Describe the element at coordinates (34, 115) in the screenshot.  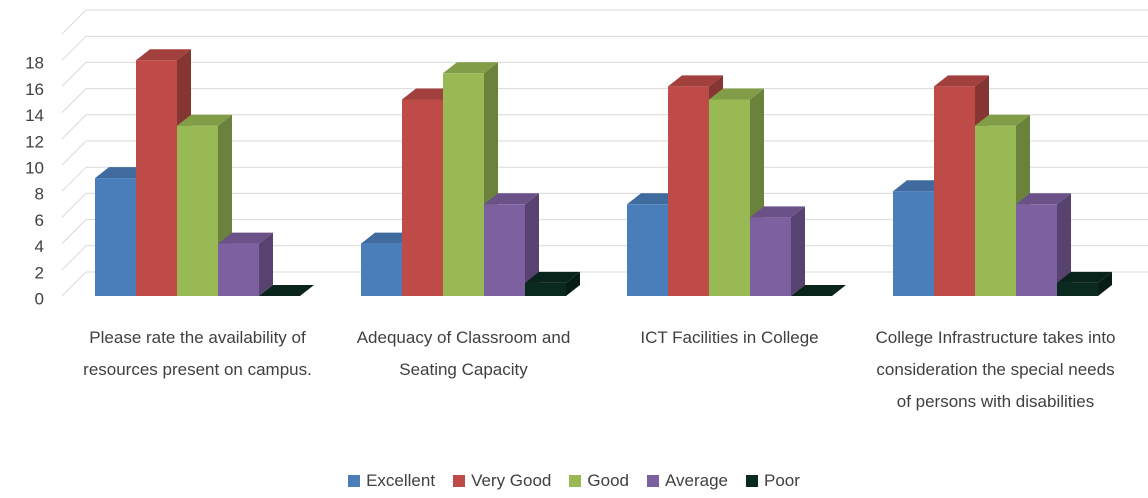
I see `y-tick-label: 14` at that location.